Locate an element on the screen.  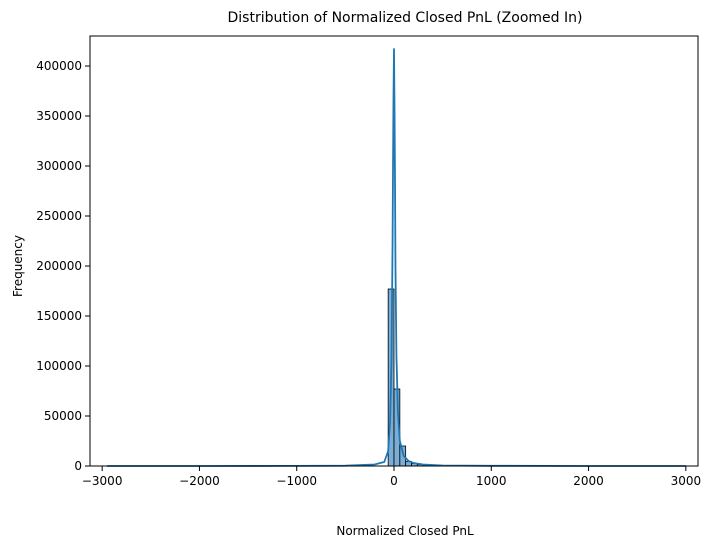
x-tick-label: −2000 is located at coordinates (199, 481).